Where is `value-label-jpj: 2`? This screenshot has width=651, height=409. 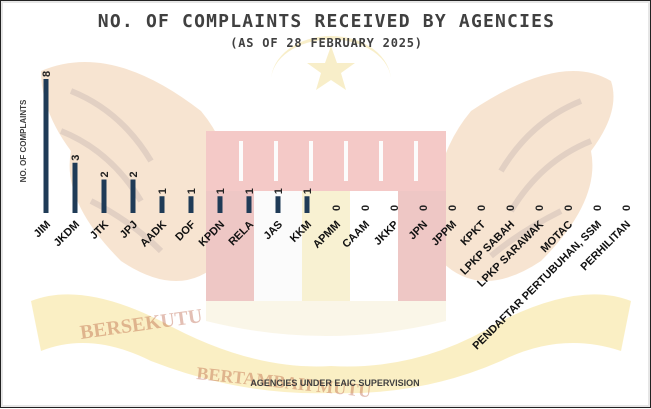
value-label-jpj: 2 is located at coordinates (134, 174).